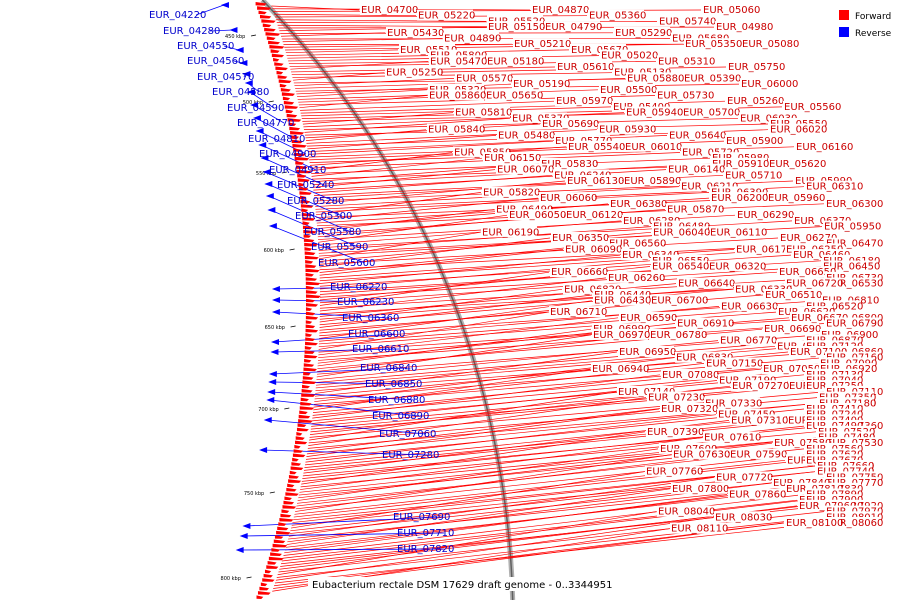  What do you see at coordinates (710, 153) in the screenshot?
I see `forward-gene-label: EUR_05720` at bounding box center [710, 153].